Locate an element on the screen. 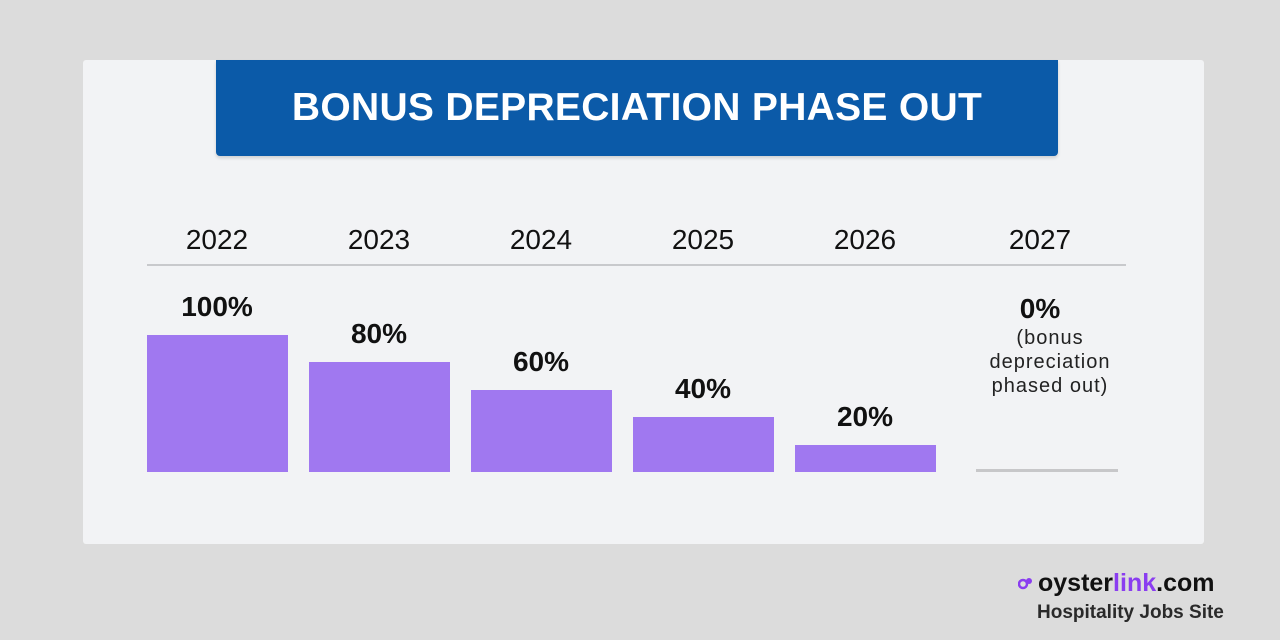 The width and height of the screenshot is (1280, 640). zero-bar-baseline is located at coordinates (1047, 470).